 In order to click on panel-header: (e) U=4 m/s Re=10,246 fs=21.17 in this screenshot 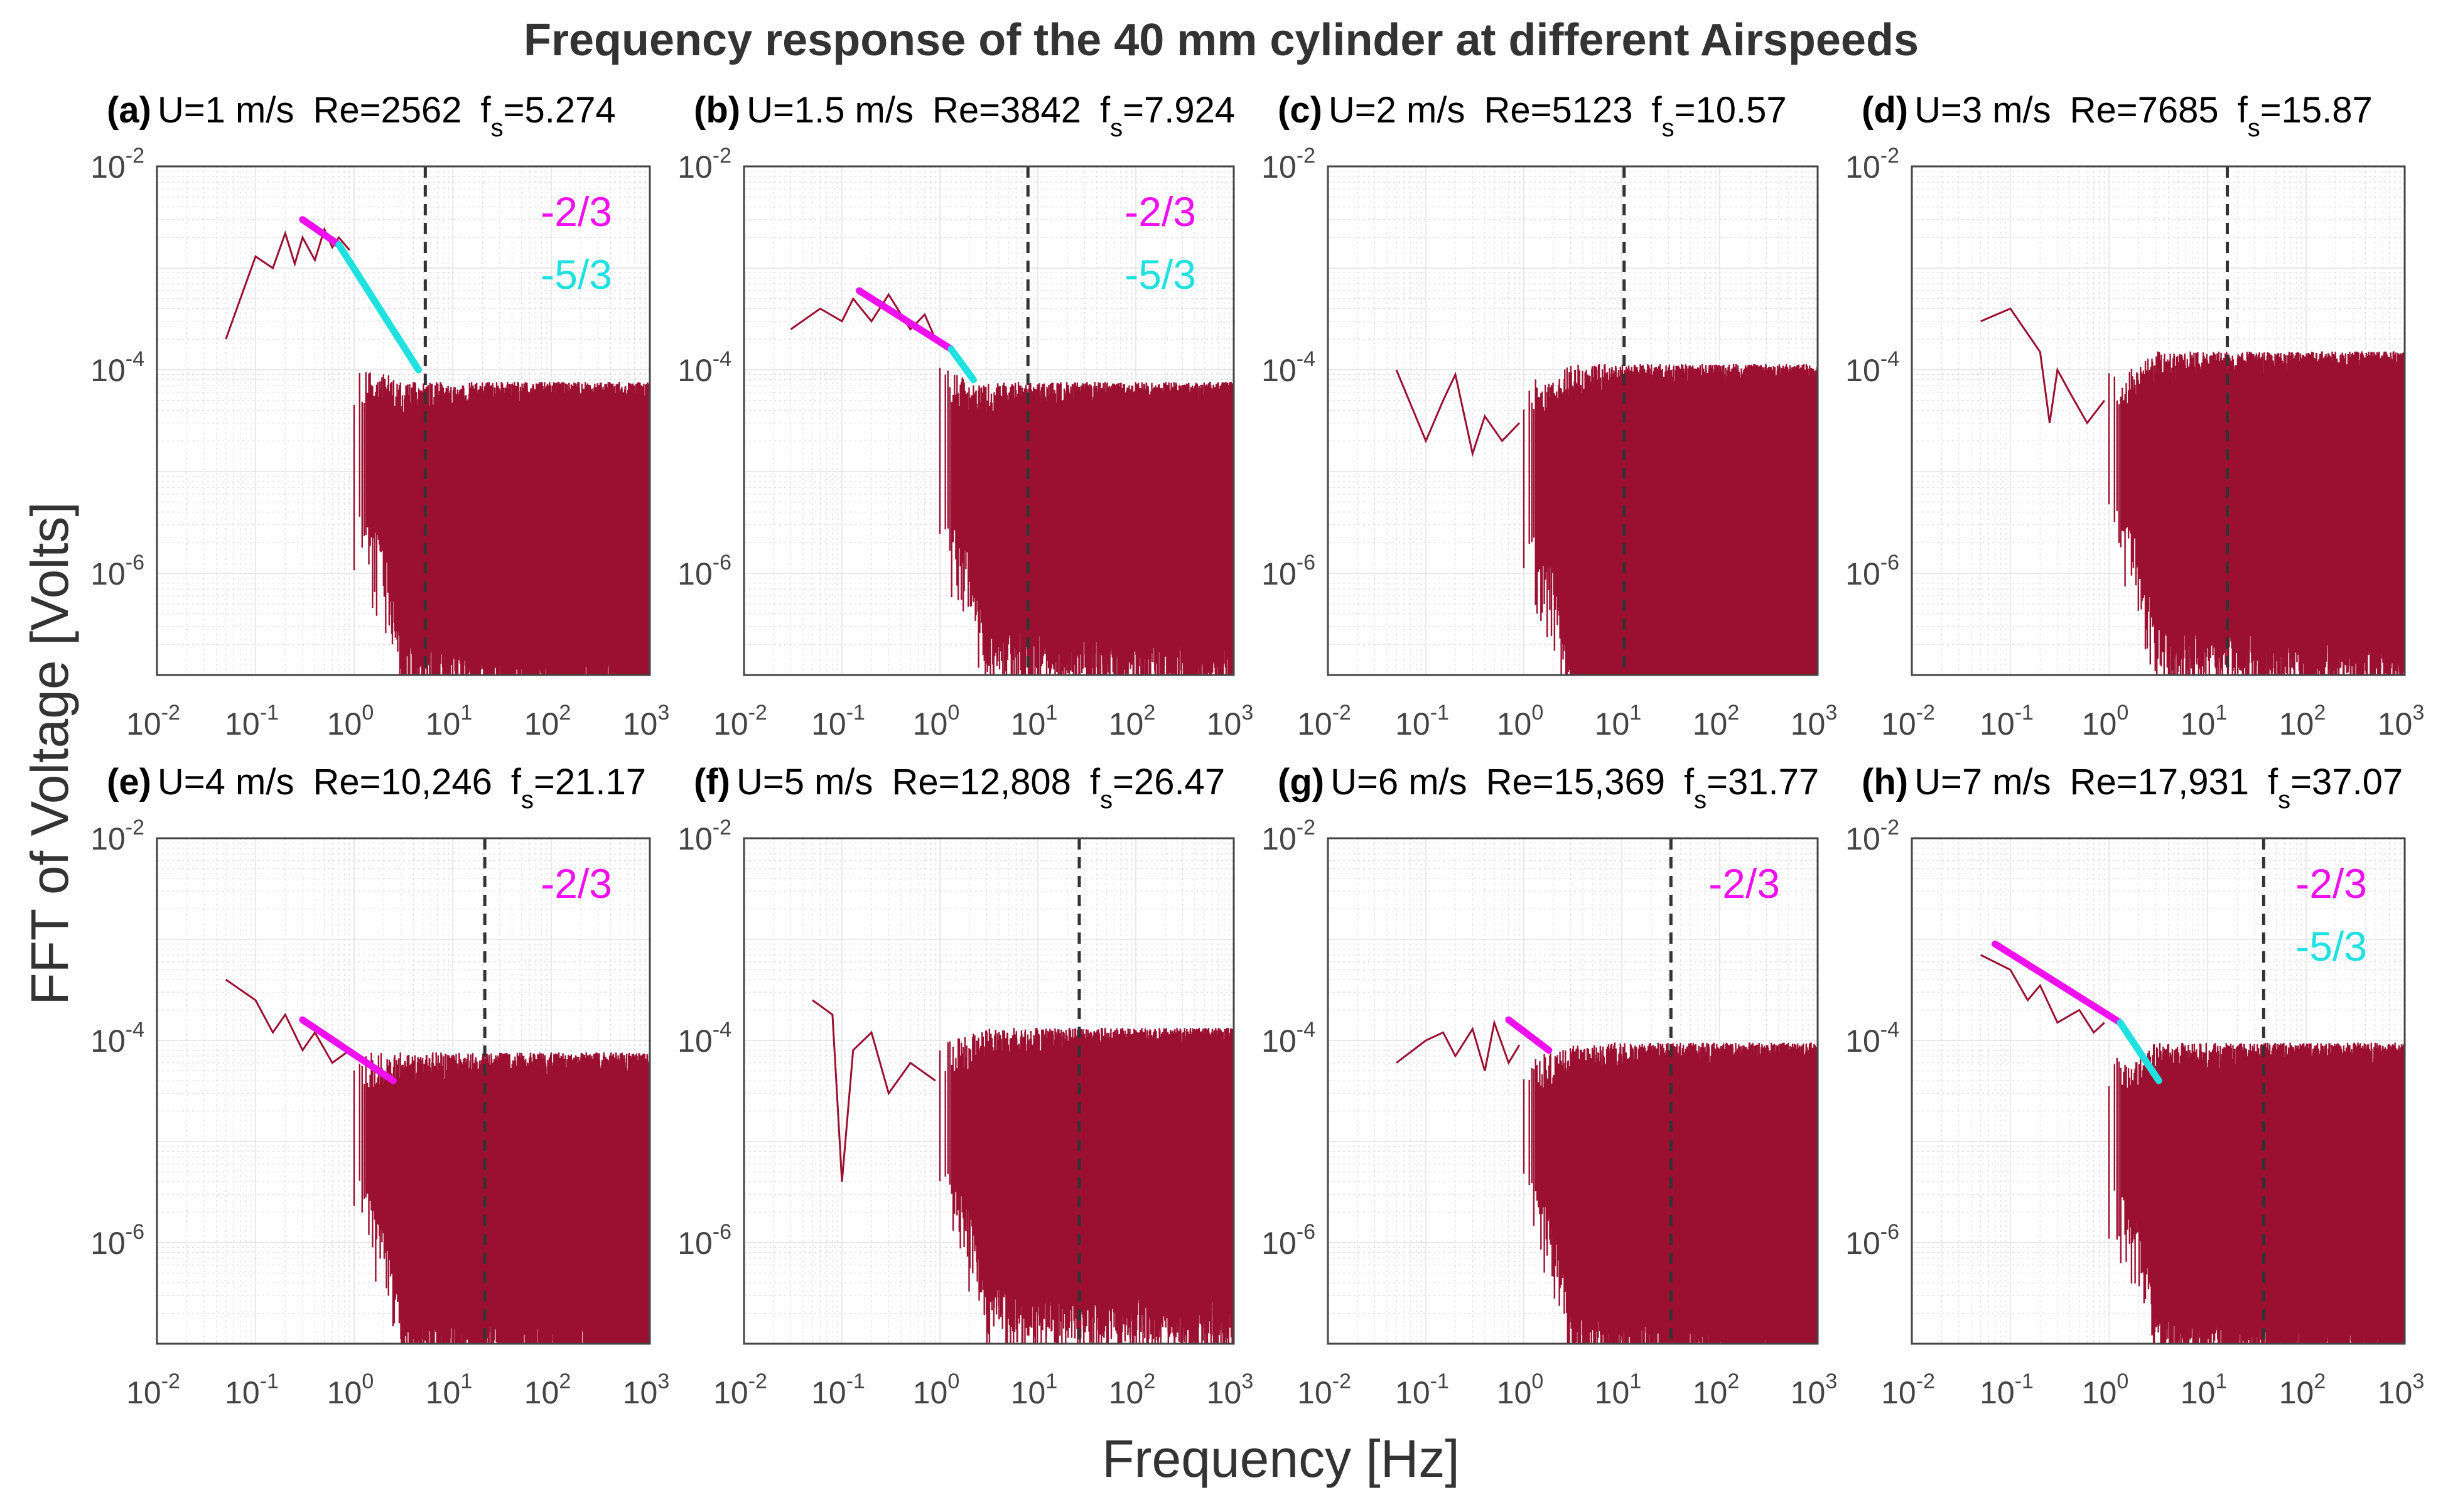, I will do `click(376, 788)`.